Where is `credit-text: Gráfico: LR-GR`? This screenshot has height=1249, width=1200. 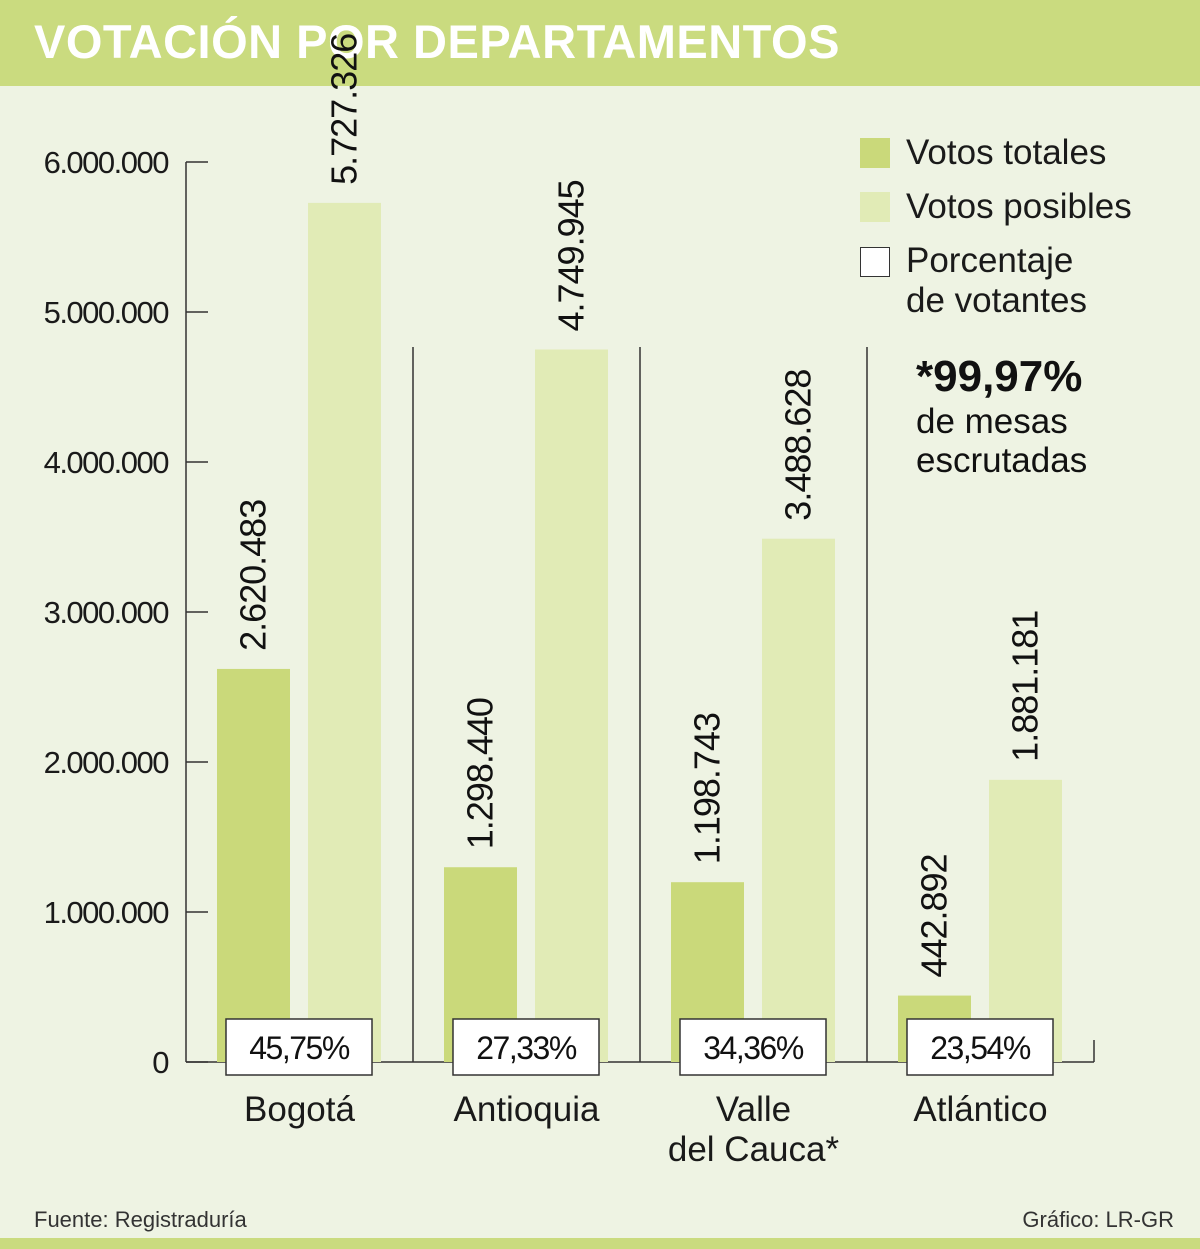 credit-text: Gráfico: LR-GR is located at coordinates (1098, 1219).